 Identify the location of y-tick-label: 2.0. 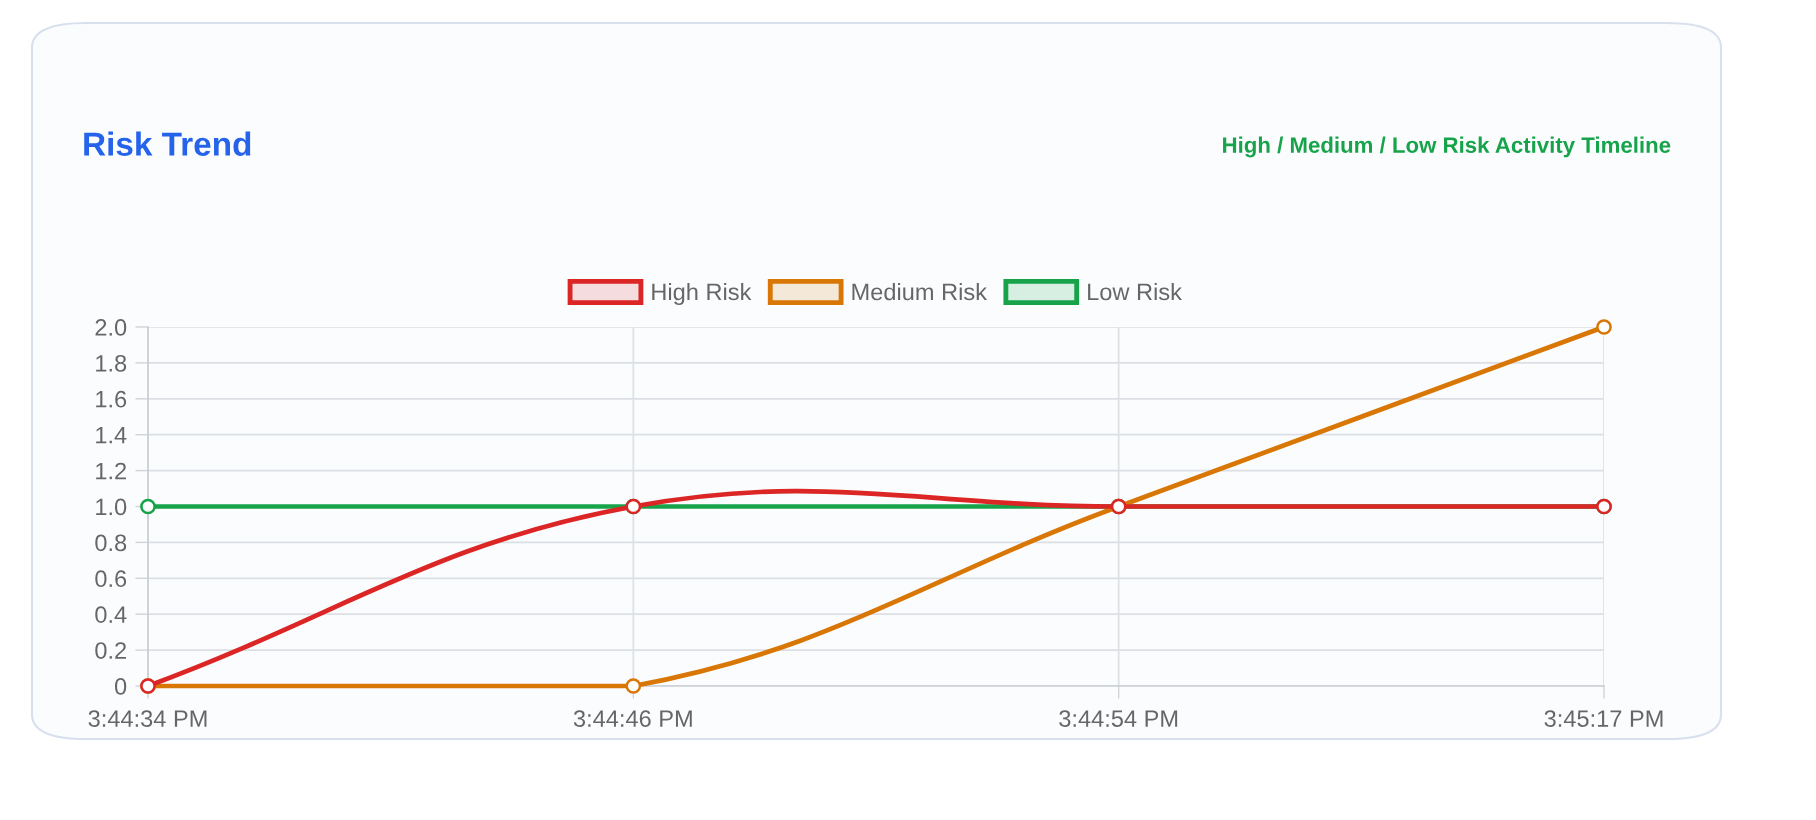
(111, 327).